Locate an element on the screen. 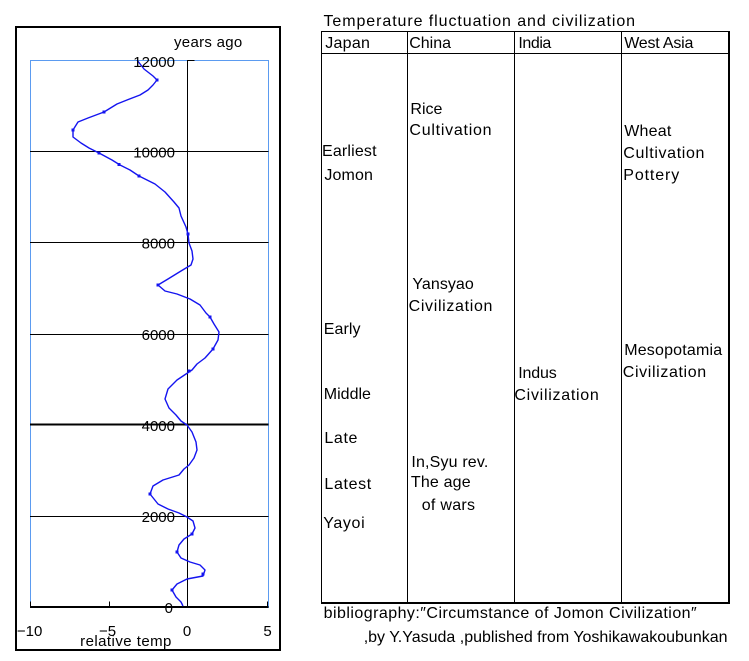 The height and width of the screenshot is (661, 749). svg-text: −10 is located at coordinates (29, 631).